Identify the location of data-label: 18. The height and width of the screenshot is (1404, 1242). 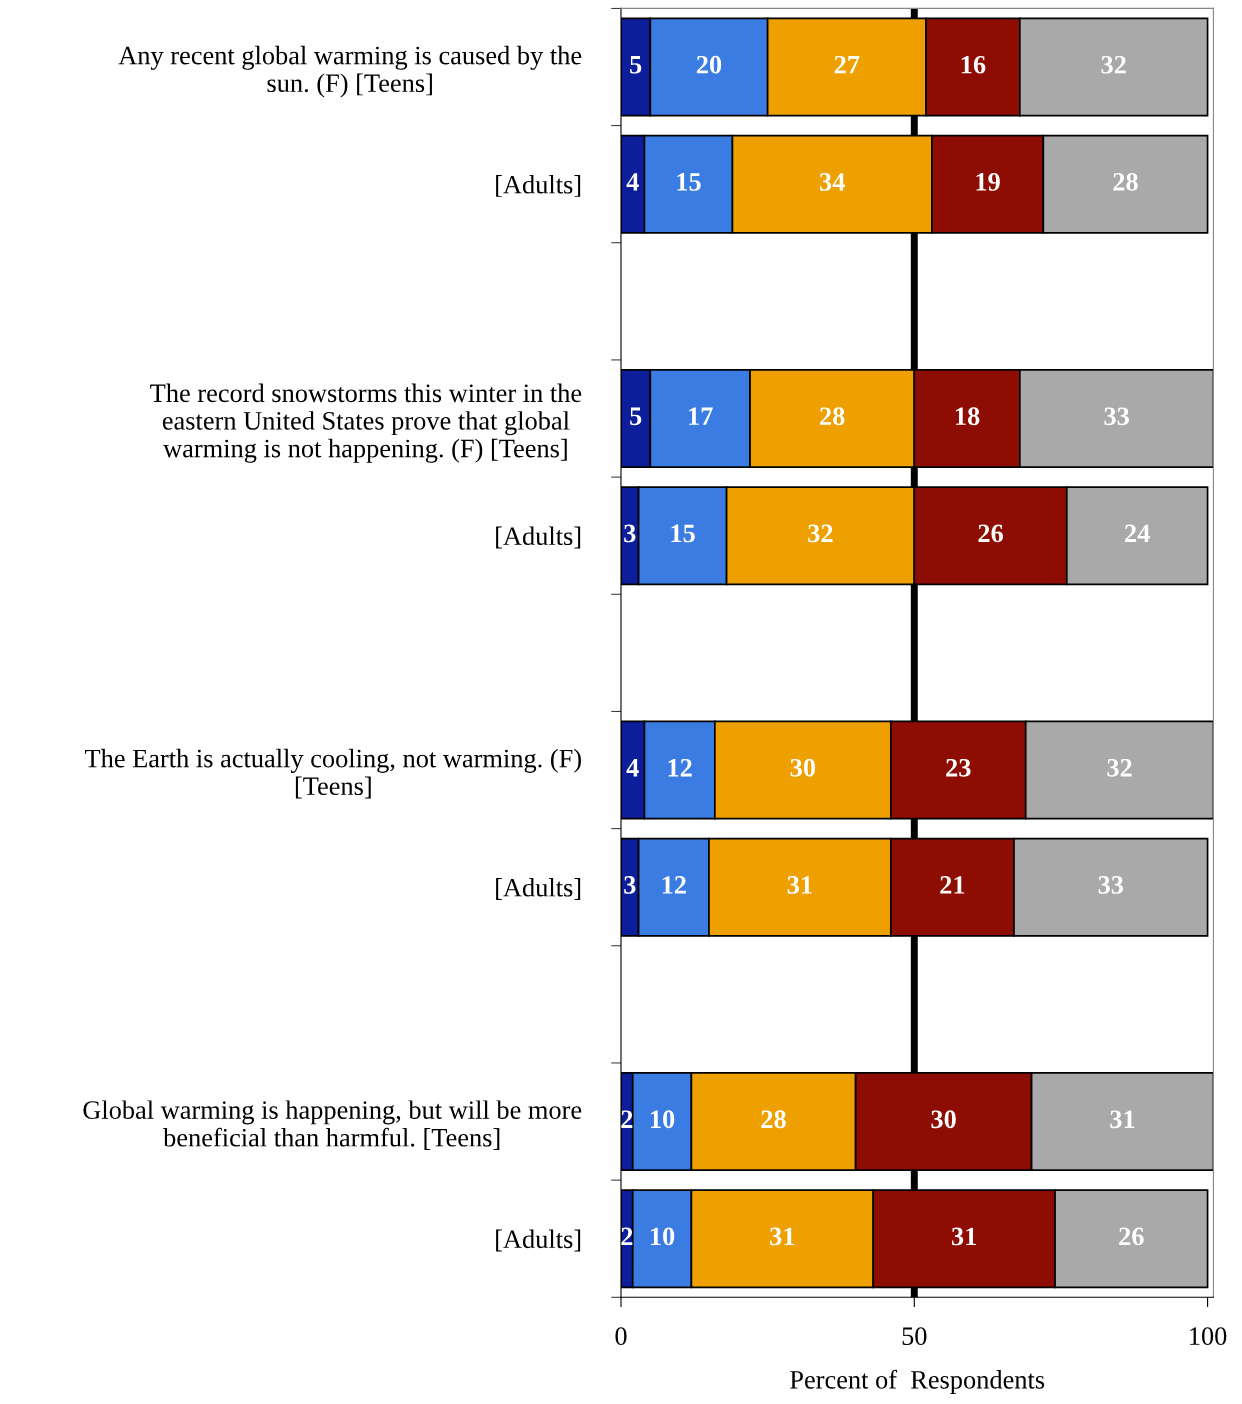
(968, 416).